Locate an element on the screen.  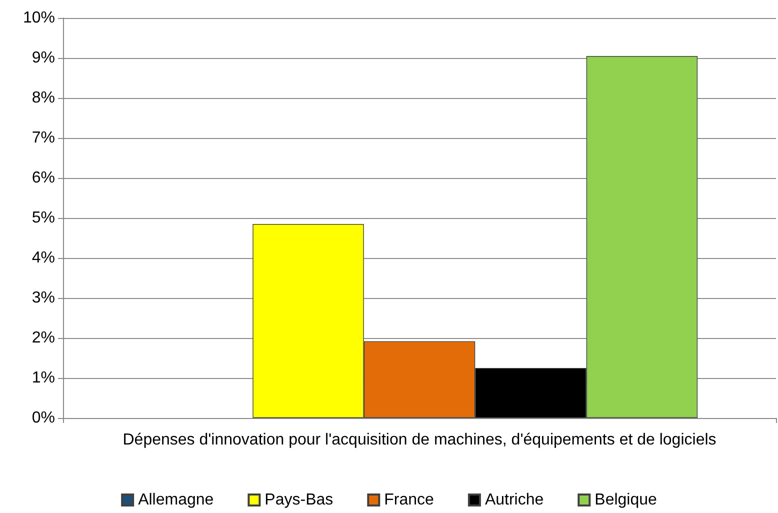
legend-label: Autriche is located at coordinates (514, 500).